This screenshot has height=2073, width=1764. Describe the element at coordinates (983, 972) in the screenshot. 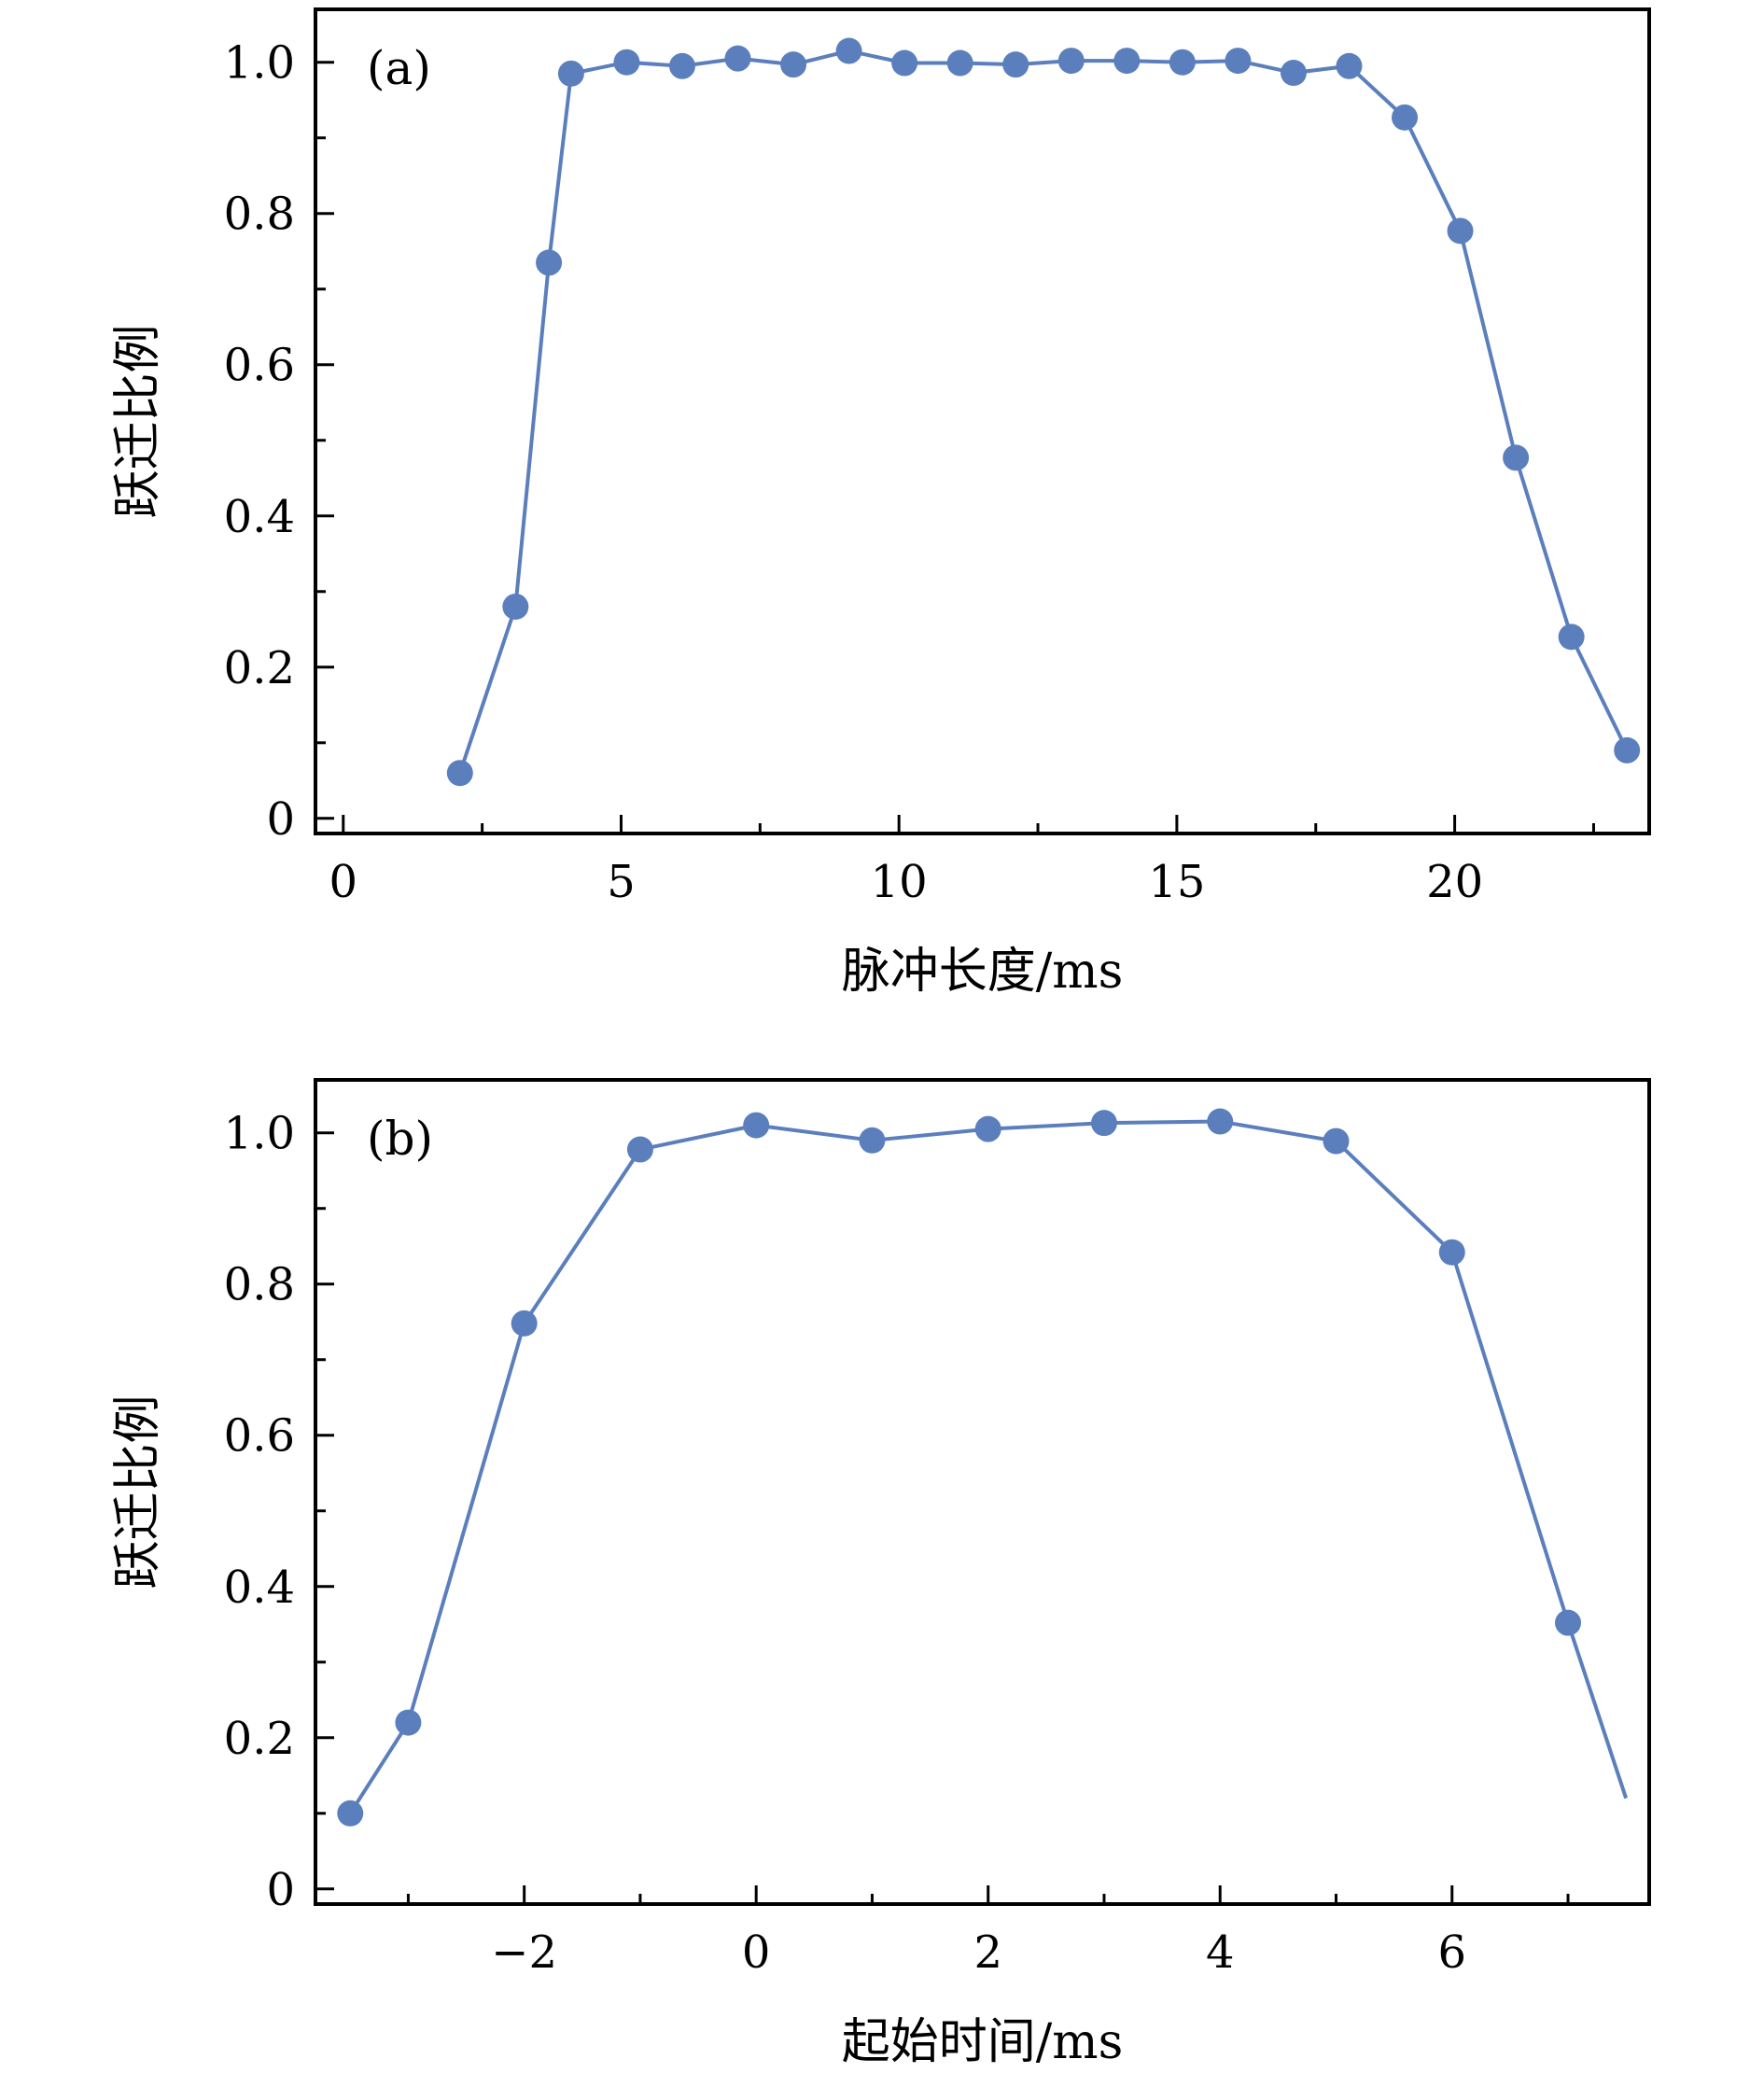

I see `x-axis-label: 脉冲长度/ms` at that location.